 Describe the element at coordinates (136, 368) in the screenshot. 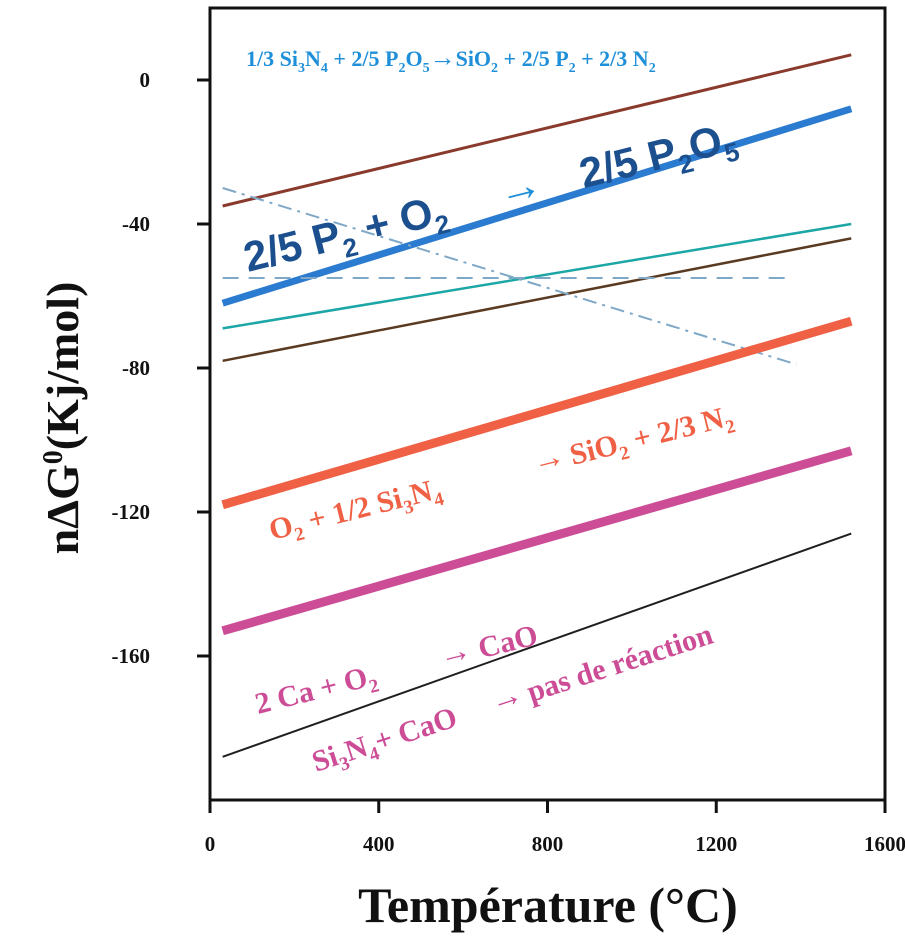

I see `y-tick-label: -80` at that location.